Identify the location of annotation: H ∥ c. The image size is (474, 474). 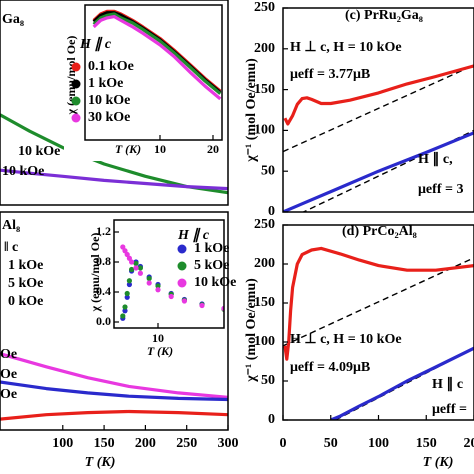
(447, 384).